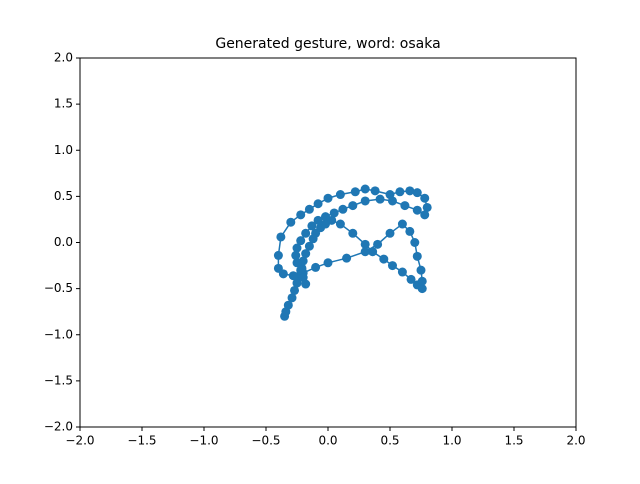 The width and height of the screenshot is (640, 484). I want to click on y-tick-label: 1.5, so click(63, 104).